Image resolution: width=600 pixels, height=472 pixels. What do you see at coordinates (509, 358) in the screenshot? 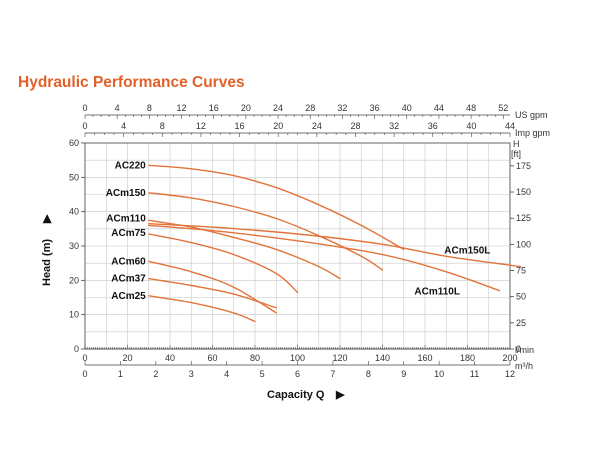
I see `lmin-tick-label: 200` at bounding box center [509, 358].